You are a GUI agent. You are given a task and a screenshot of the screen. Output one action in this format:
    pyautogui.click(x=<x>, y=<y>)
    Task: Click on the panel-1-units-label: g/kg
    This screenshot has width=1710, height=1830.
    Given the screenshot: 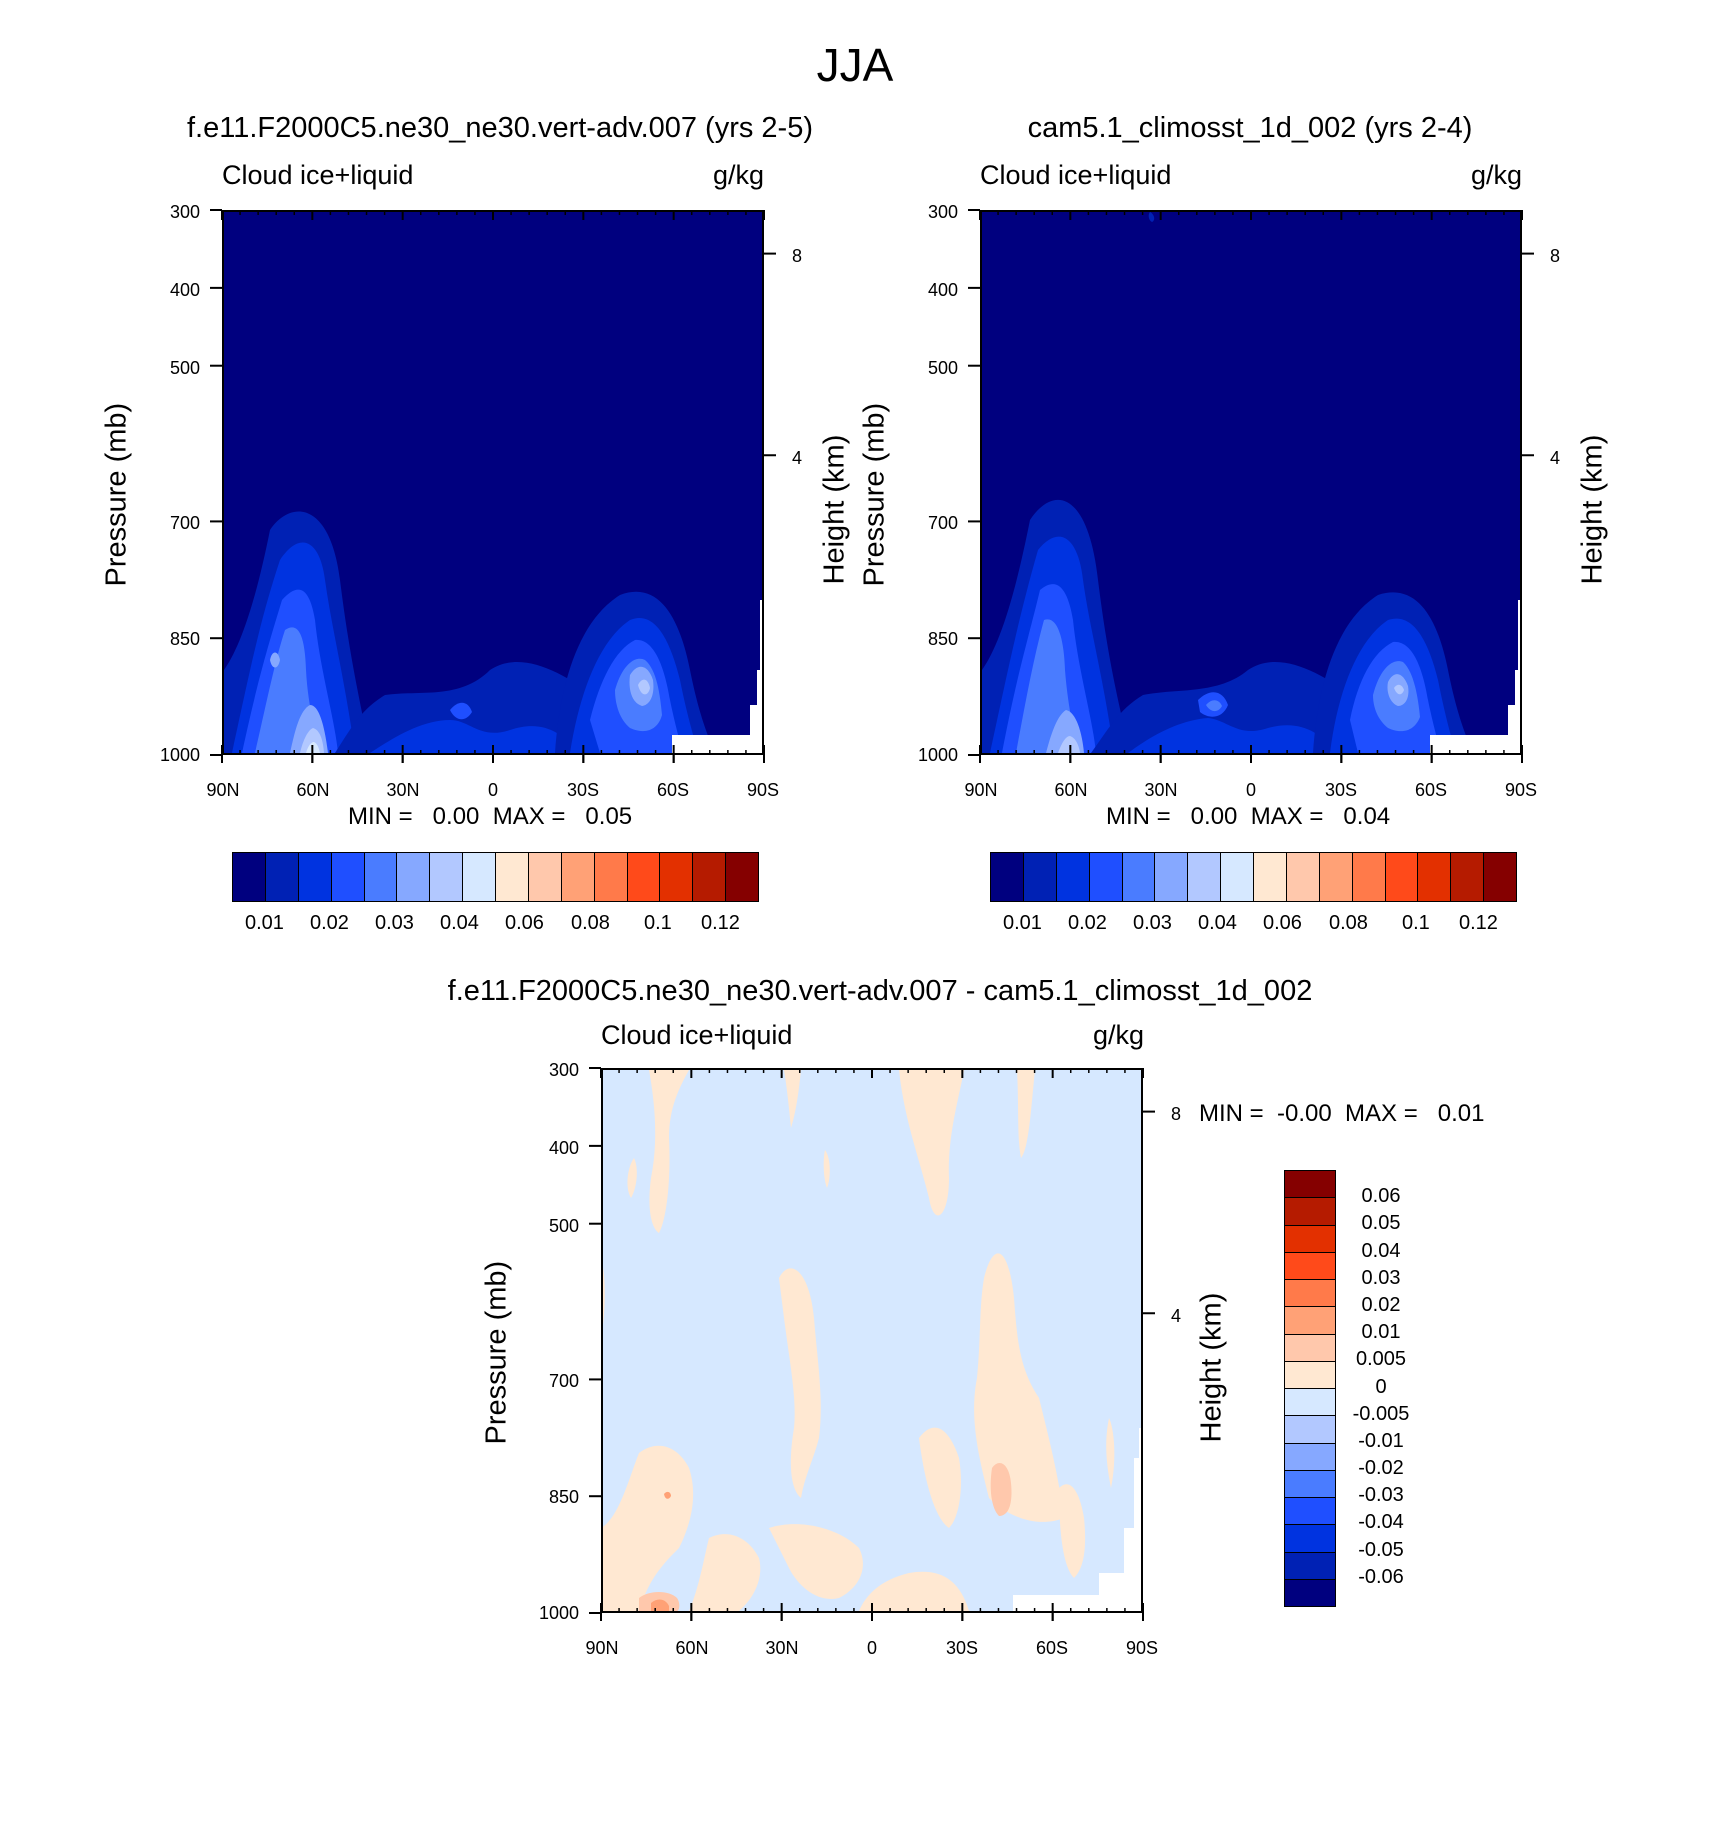 What is the action you would take?
    pyautogui.click(x=738, y=175)
    